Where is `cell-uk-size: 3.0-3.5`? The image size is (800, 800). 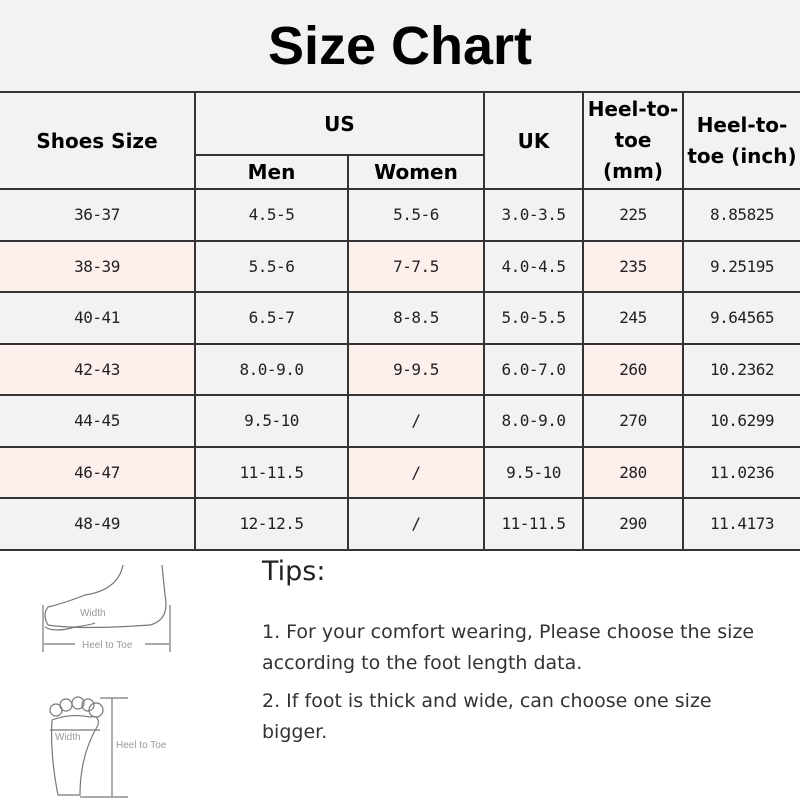 cell-uk-size: 3.0-3.5 is located at coordinates (533, 215).